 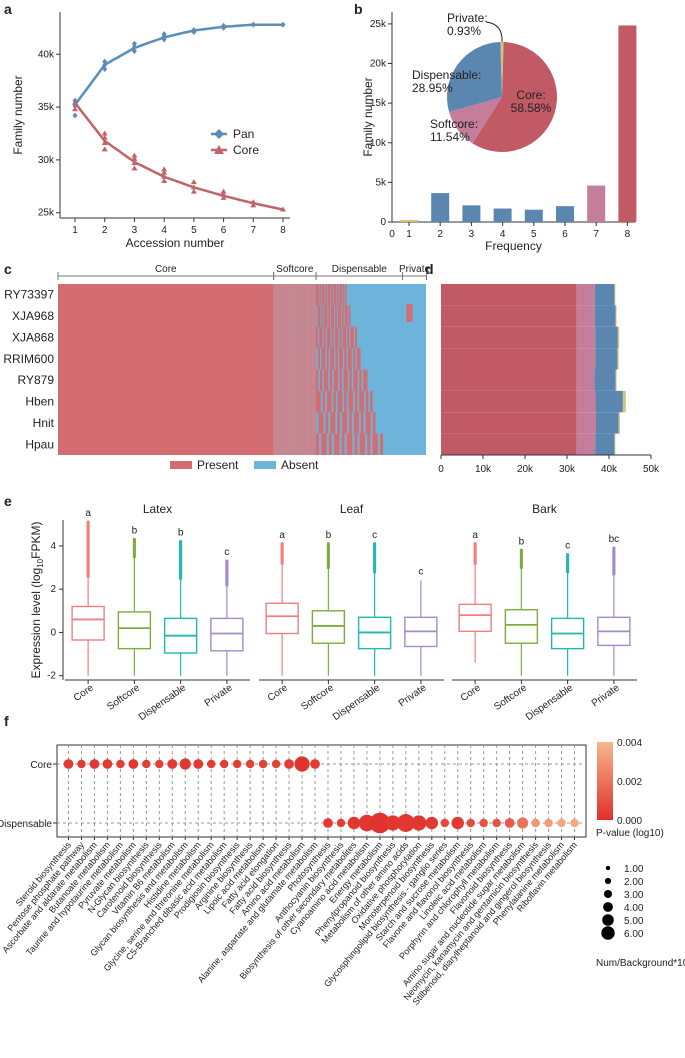 I want to click on panel-label-f: f, so click(x=6, y=721).